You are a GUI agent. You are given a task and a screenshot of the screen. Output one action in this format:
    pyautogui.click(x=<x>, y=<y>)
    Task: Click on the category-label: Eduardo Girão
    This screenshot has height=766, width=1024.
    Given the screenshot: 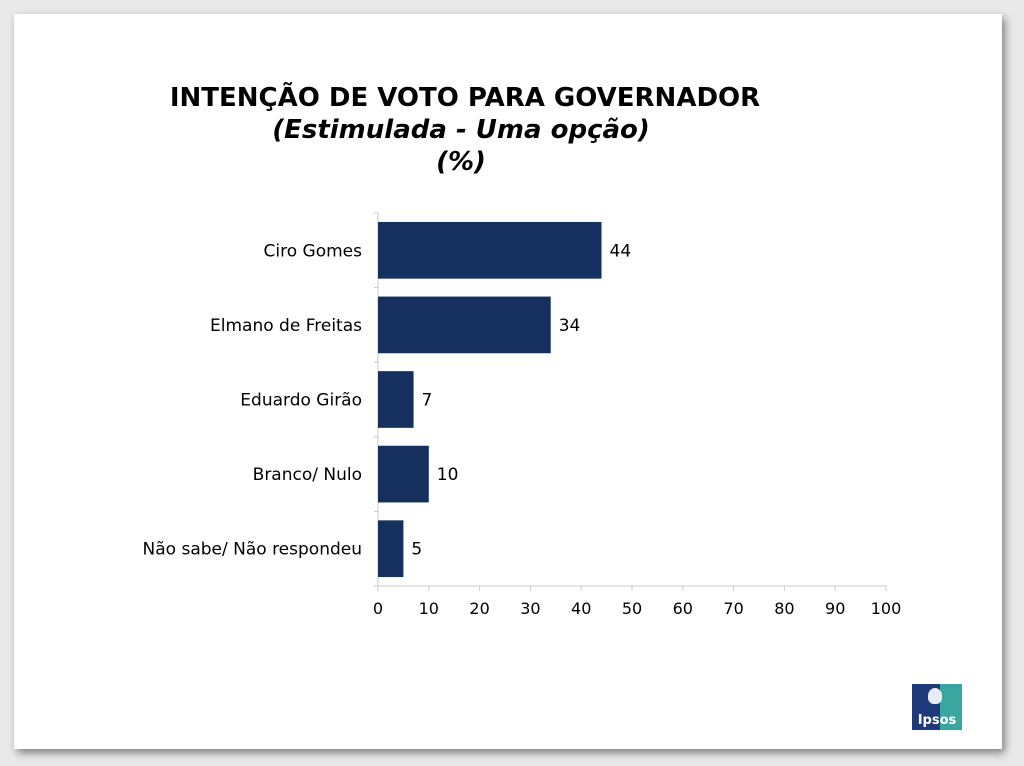 What is the action you would take?
    pyautogui.click(x=301, y=401)
    